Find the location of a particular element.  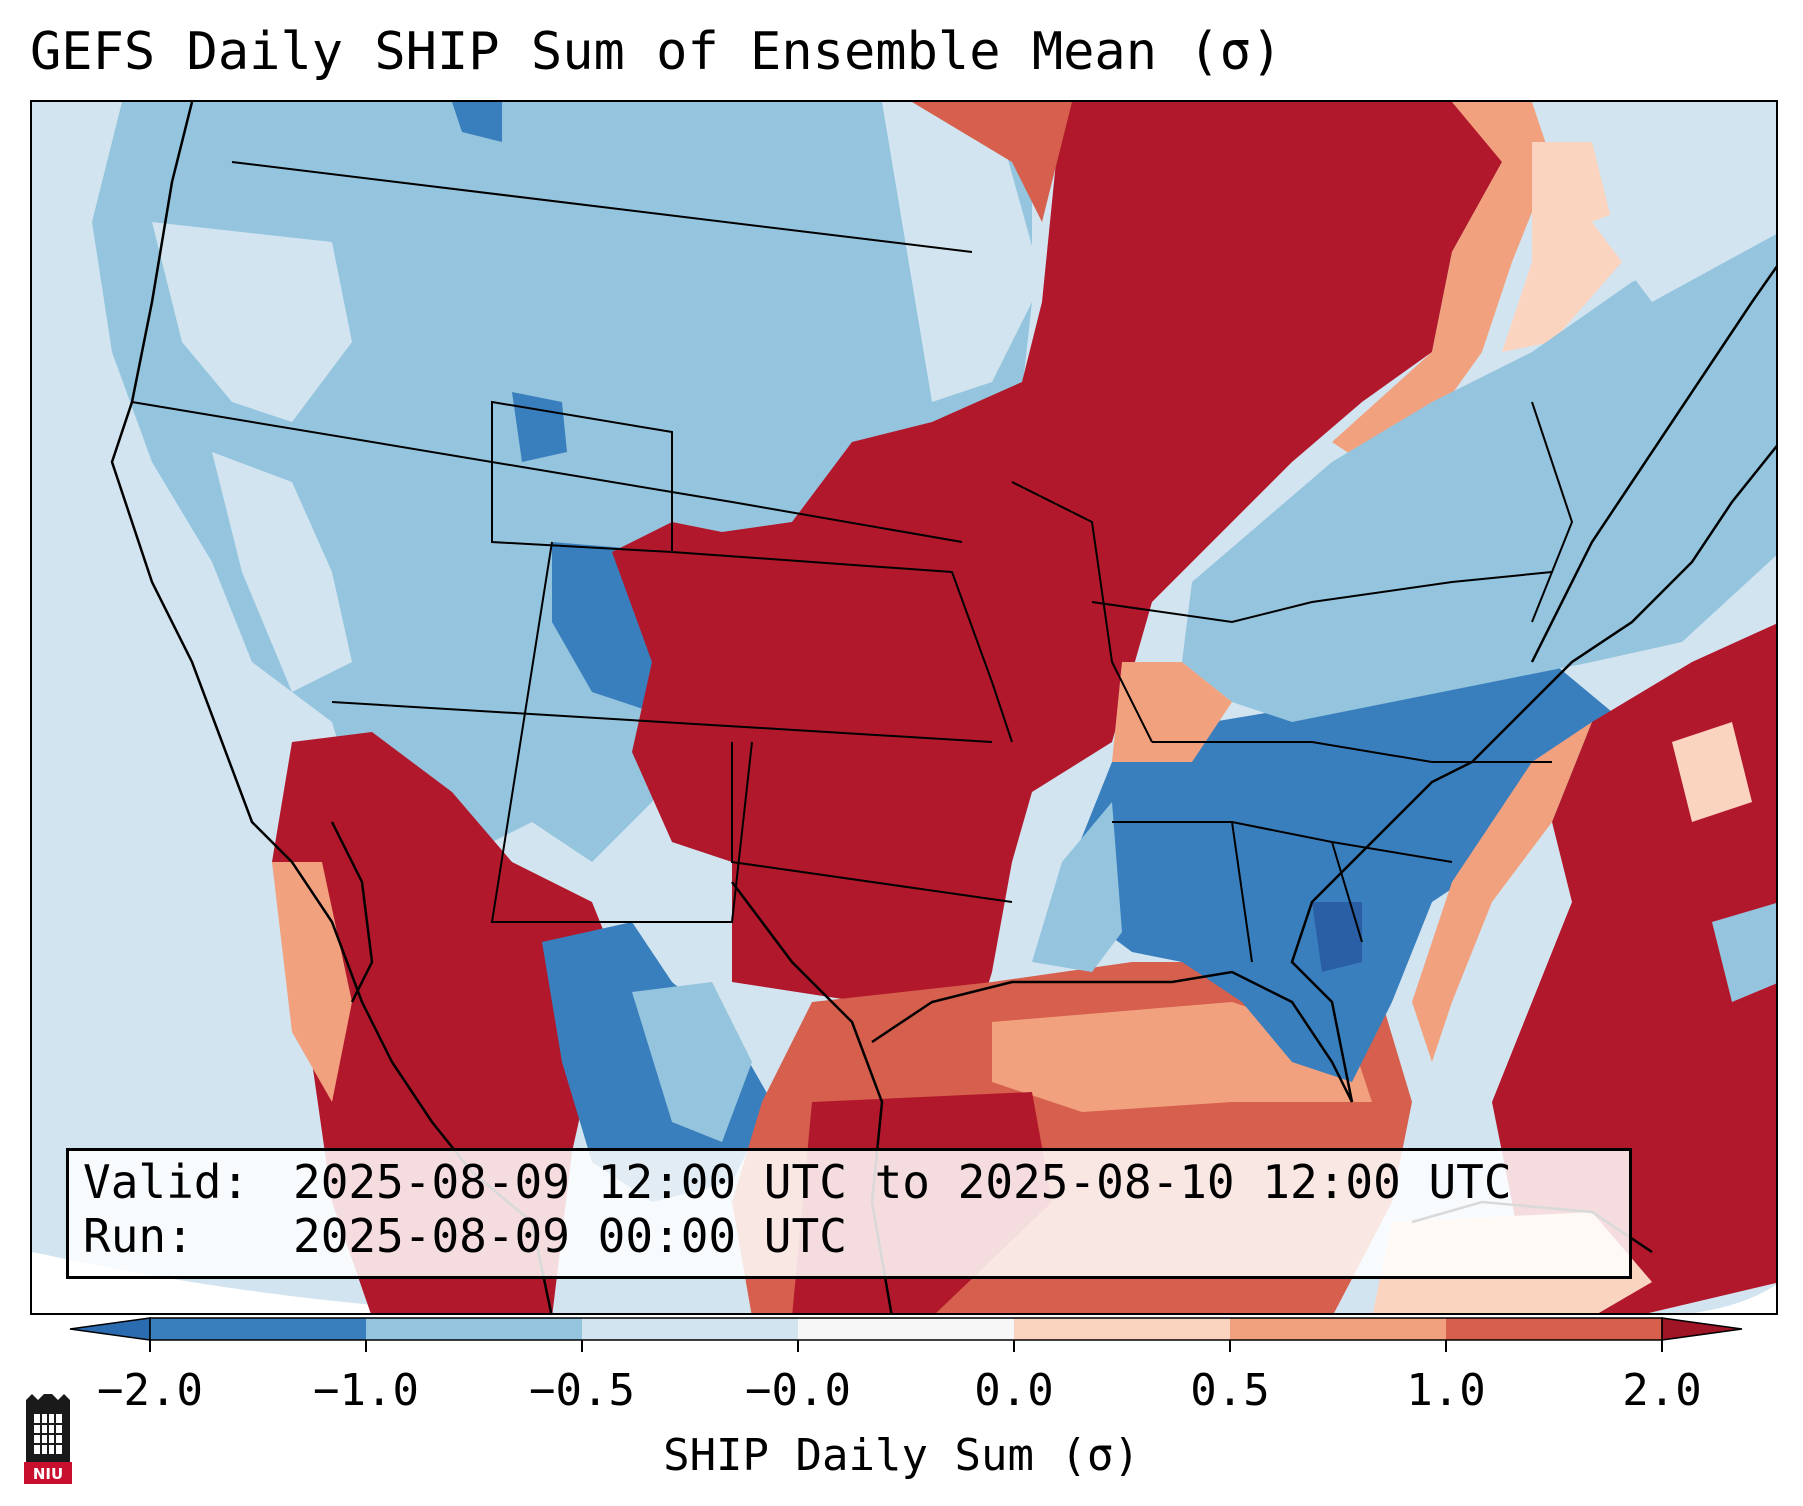

boundary-kansas is located at coordinates (842, 647).